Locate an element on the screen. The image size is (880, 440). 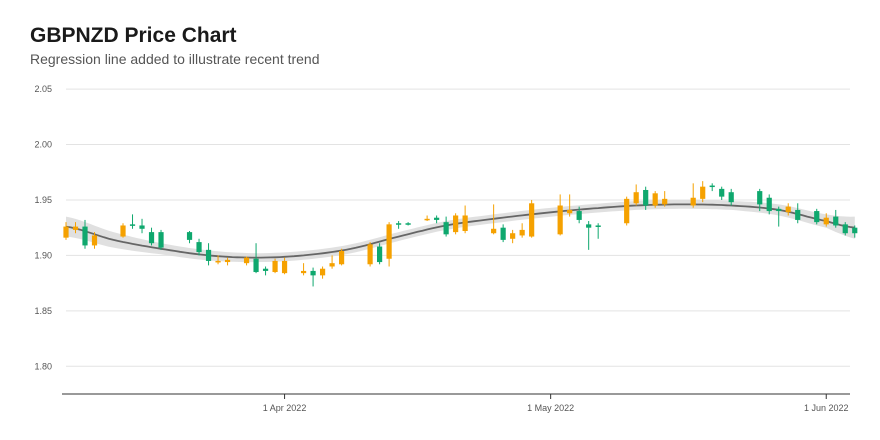
y-tick-label: 1.85 is located at coordinates (43, 311).